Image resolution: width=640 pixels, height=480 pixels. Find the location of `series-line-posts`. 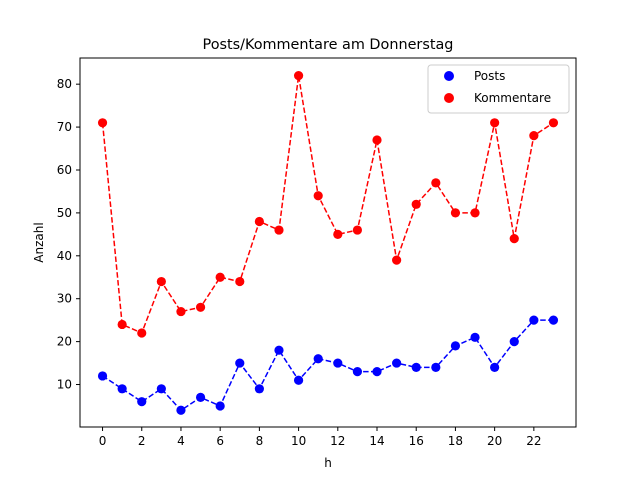

series-line-posts is located at coordinates (328, 365).